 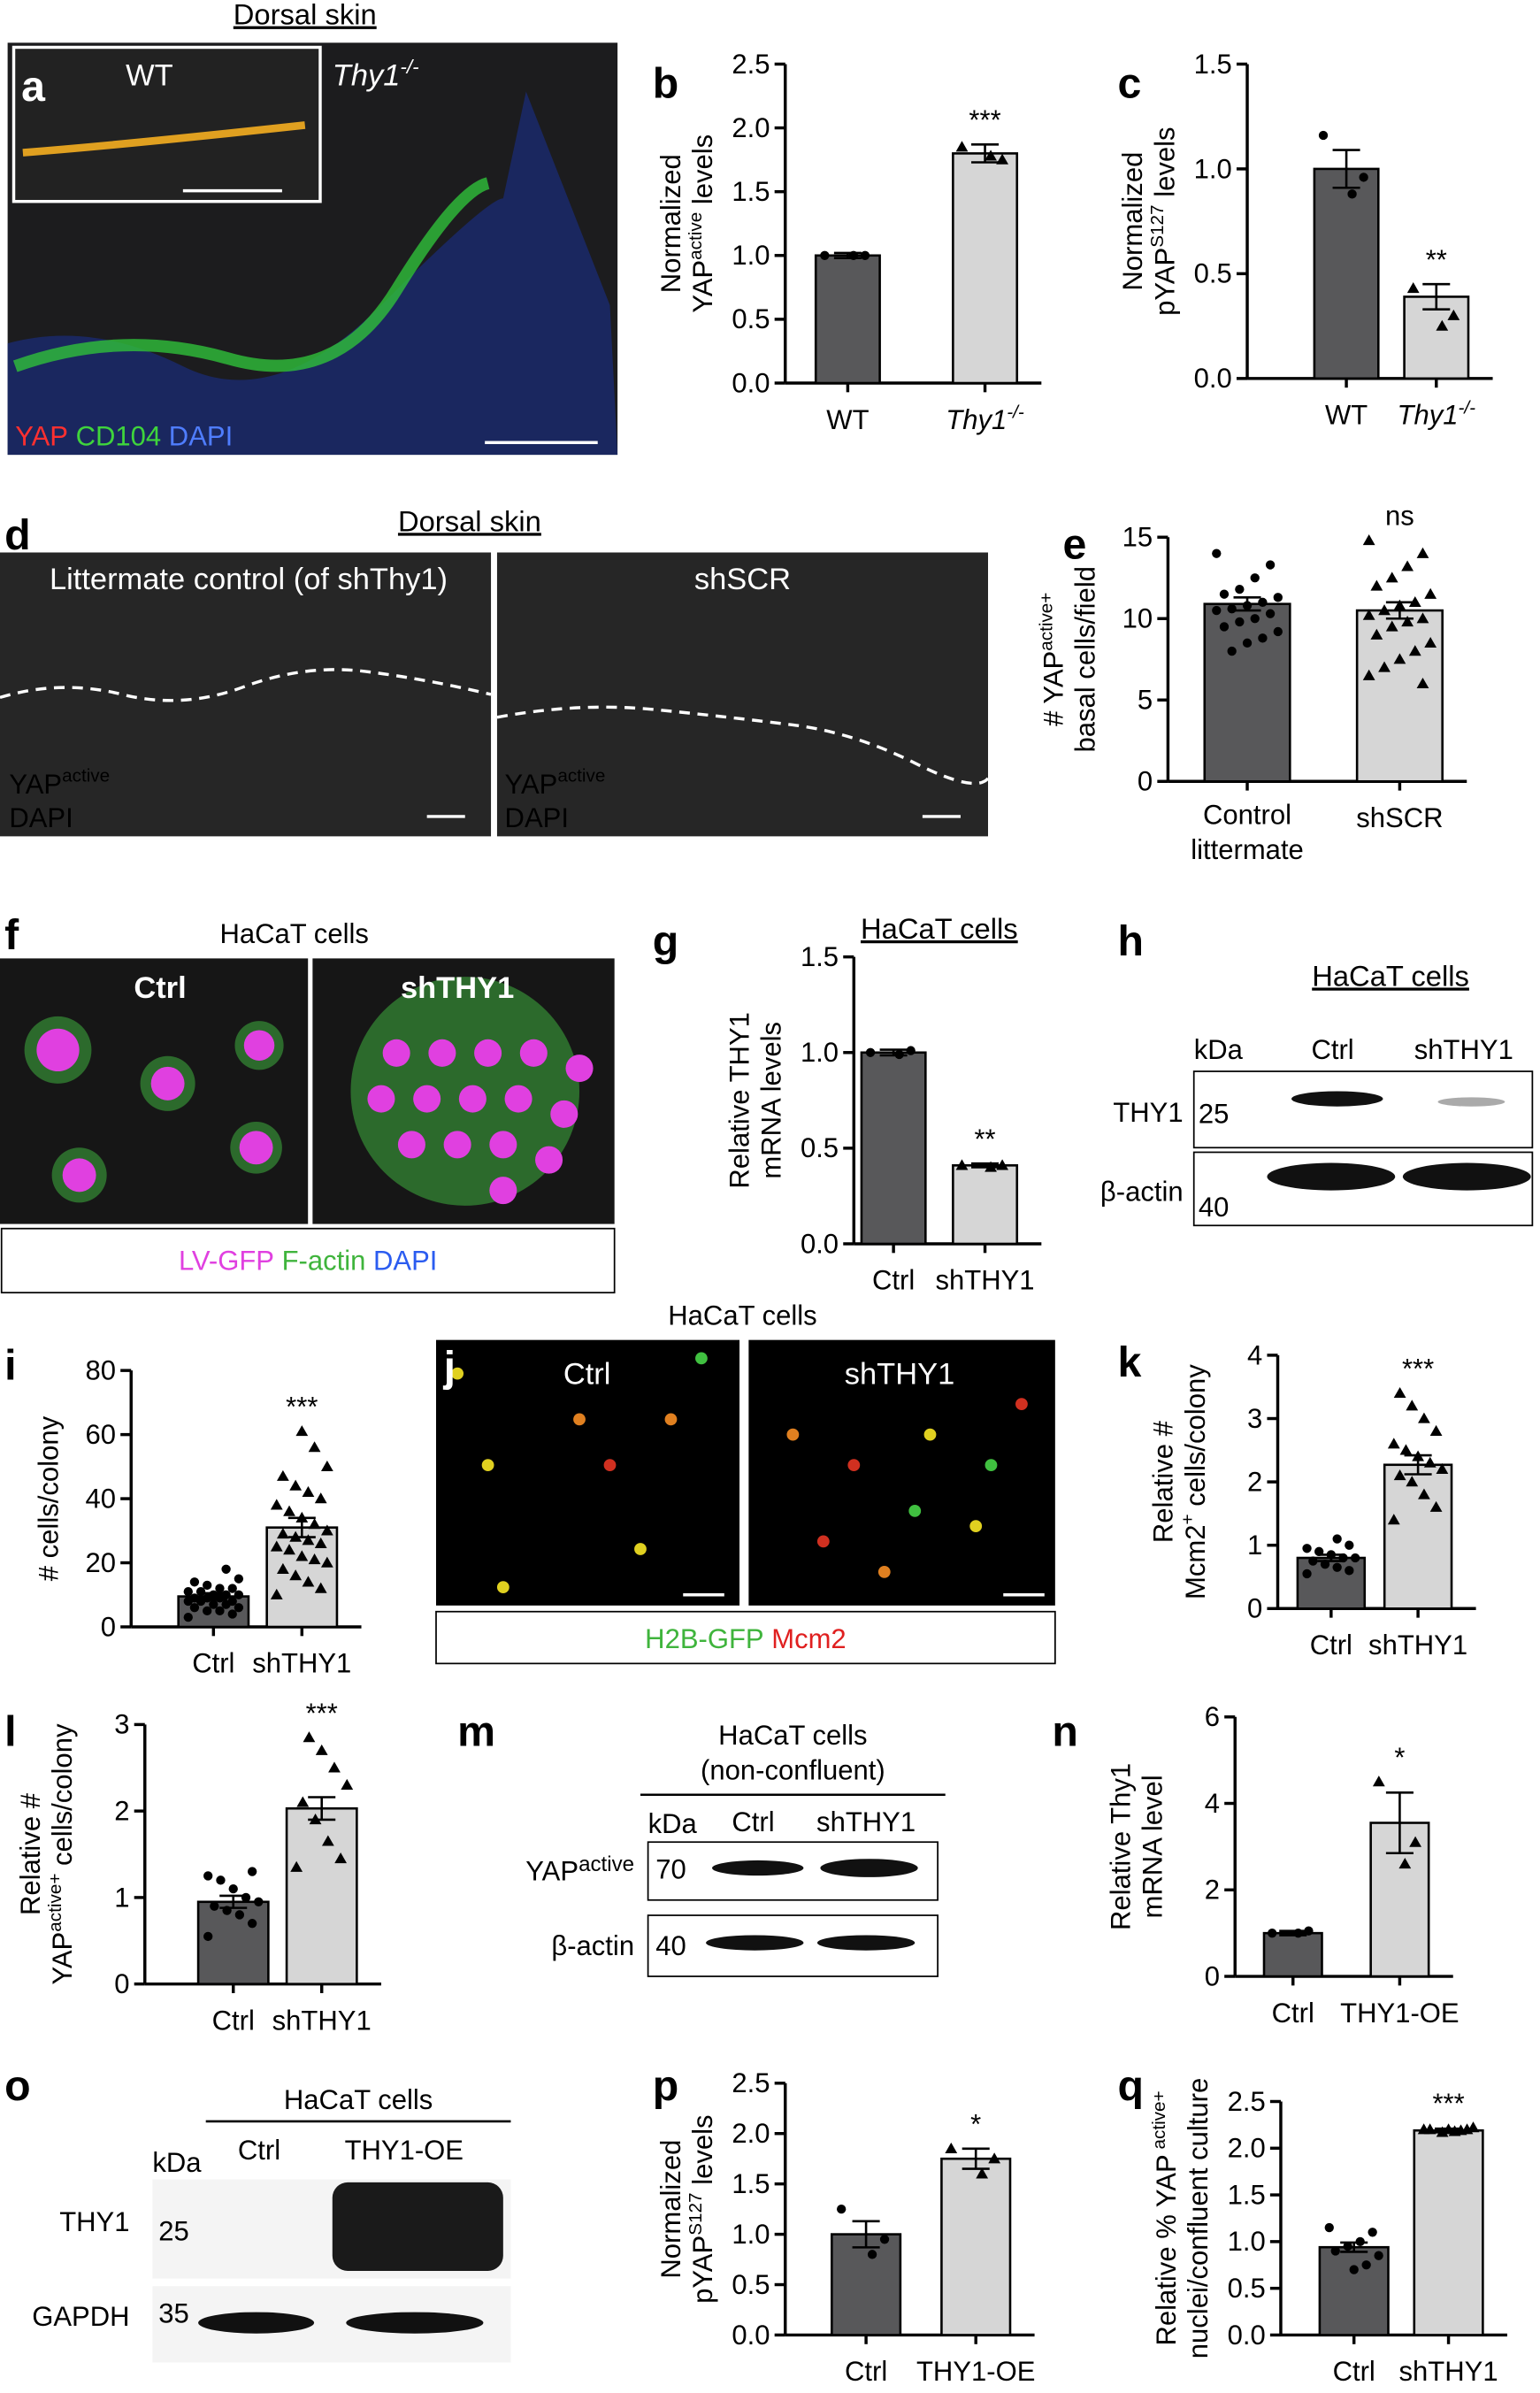 What do you see at coordinates (1212, 1717) in the screenshot?
I see `y-tick-label: 6` at bounding box center [1212, 1717].